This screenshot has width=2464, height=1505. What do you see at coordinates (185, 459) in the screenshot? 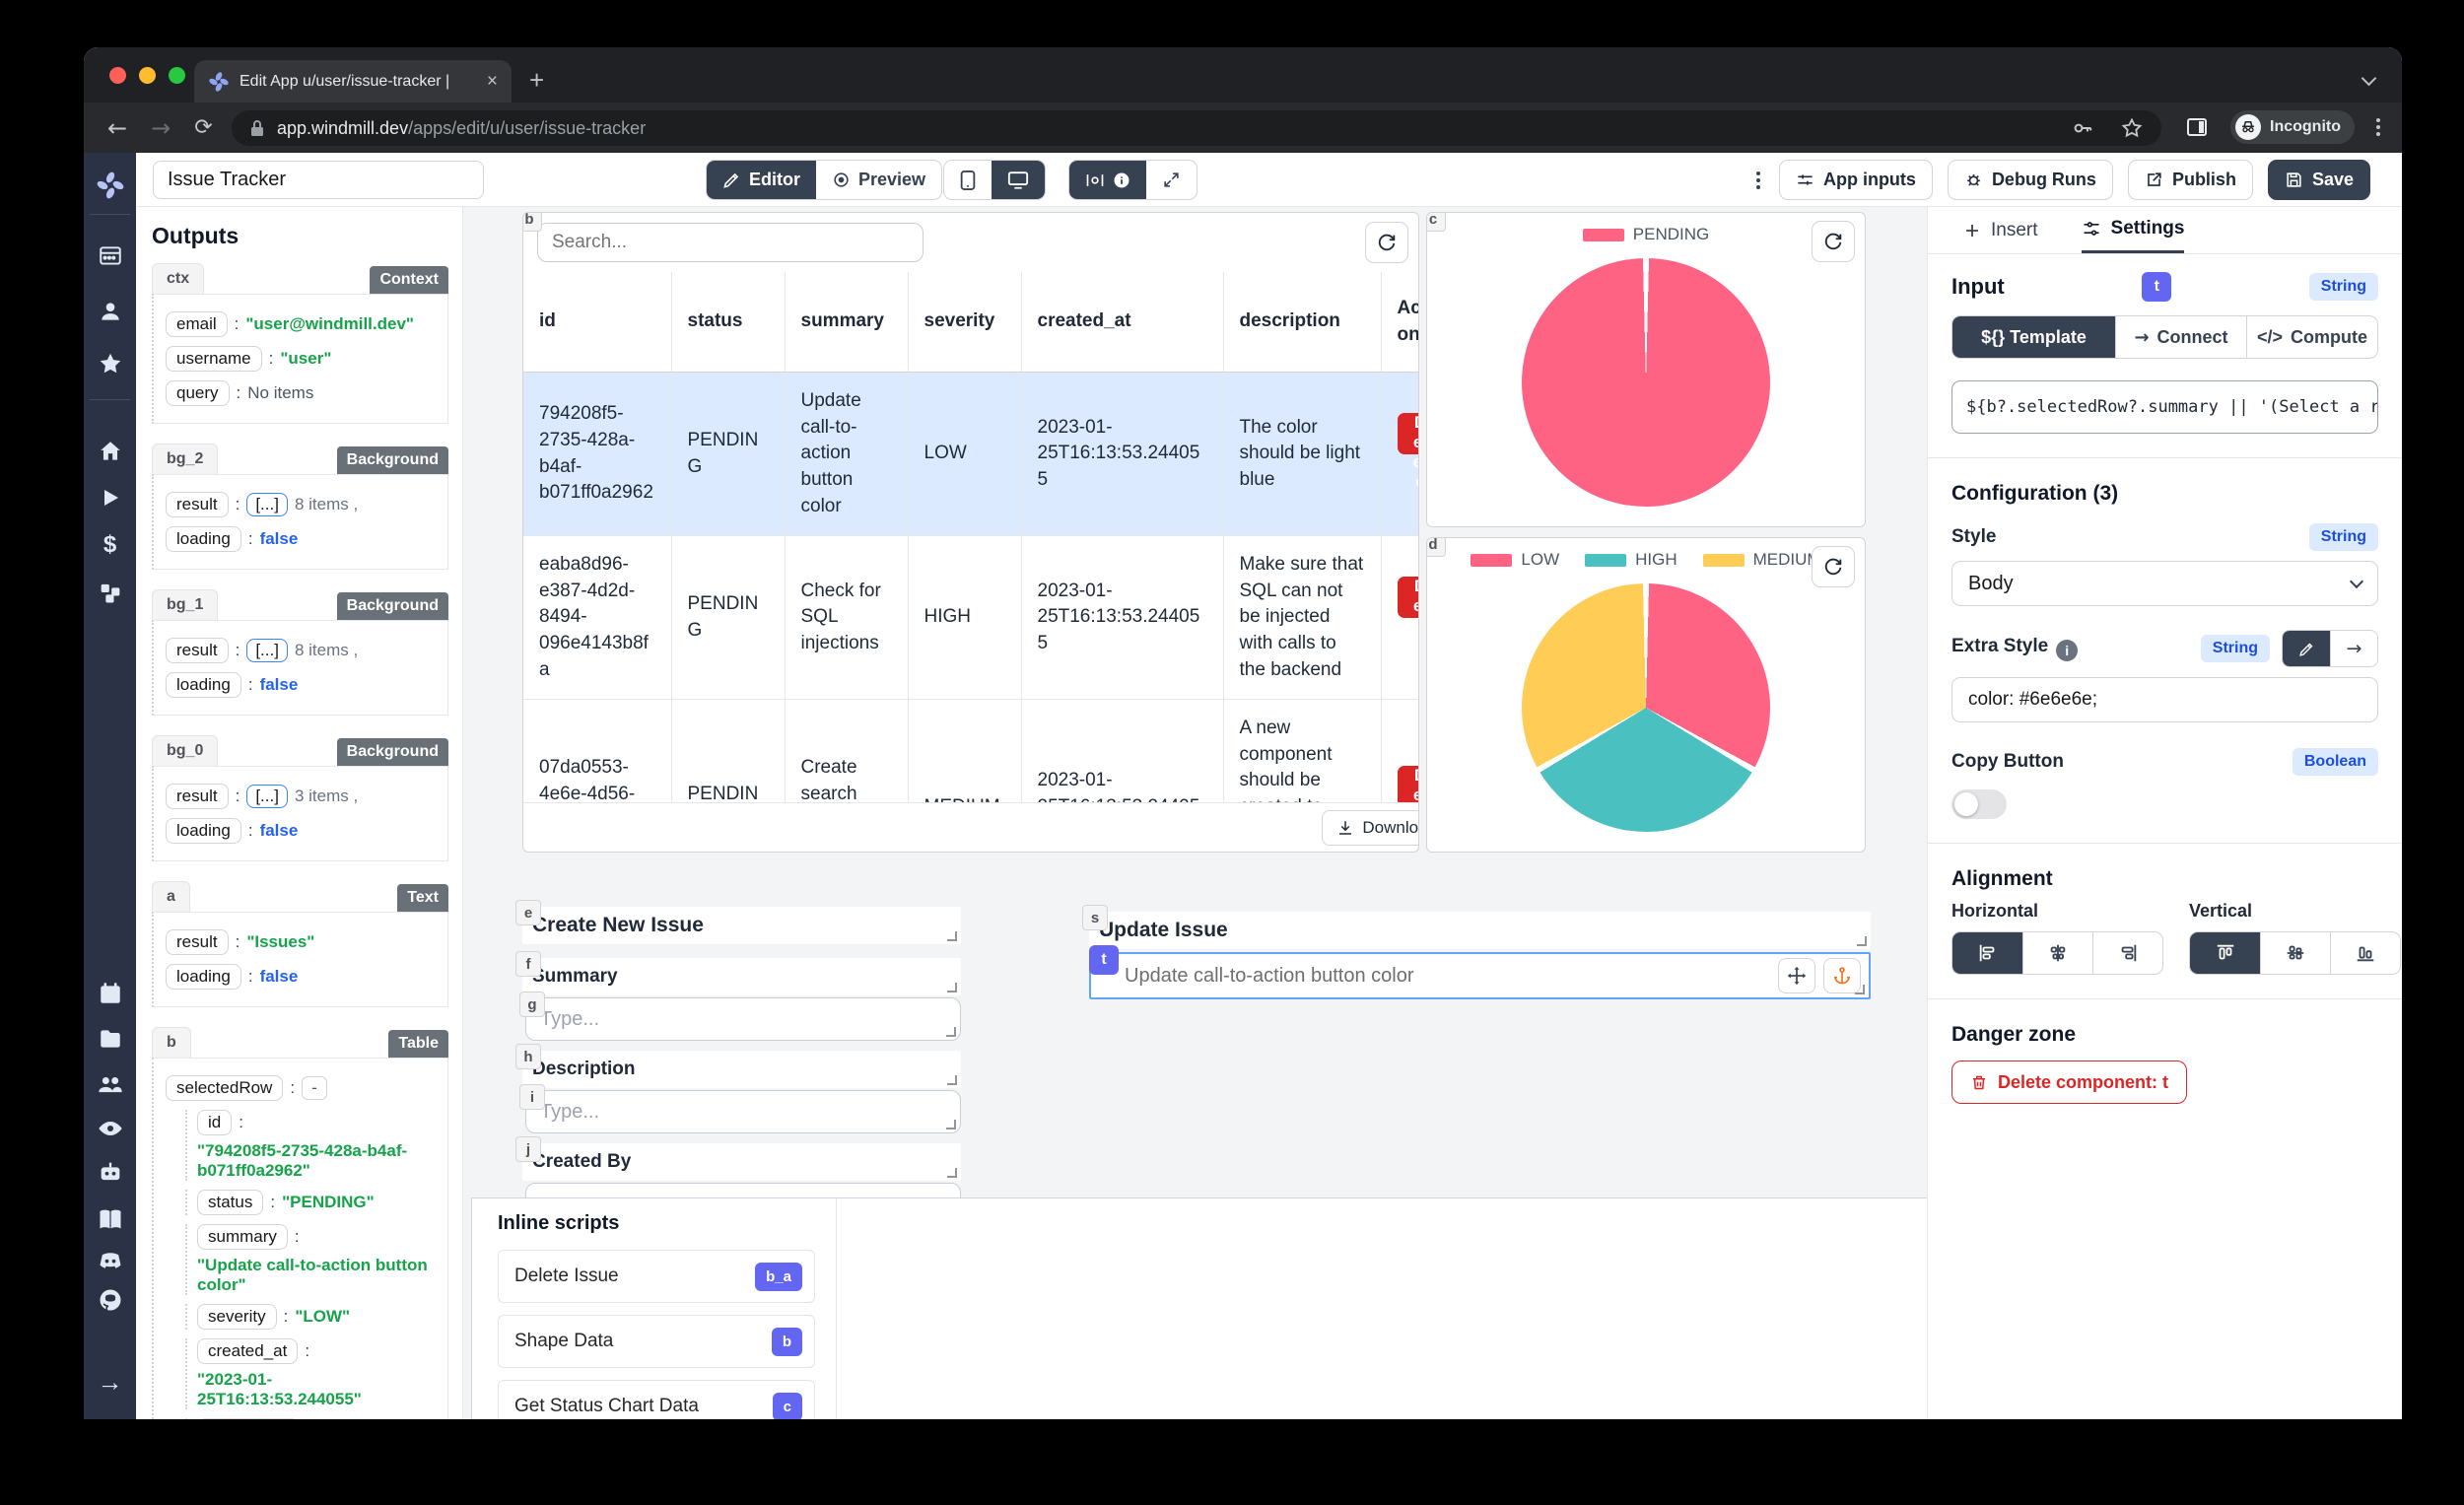
I see `output-id-pill: bg_2` at bounding box center [185, 459].